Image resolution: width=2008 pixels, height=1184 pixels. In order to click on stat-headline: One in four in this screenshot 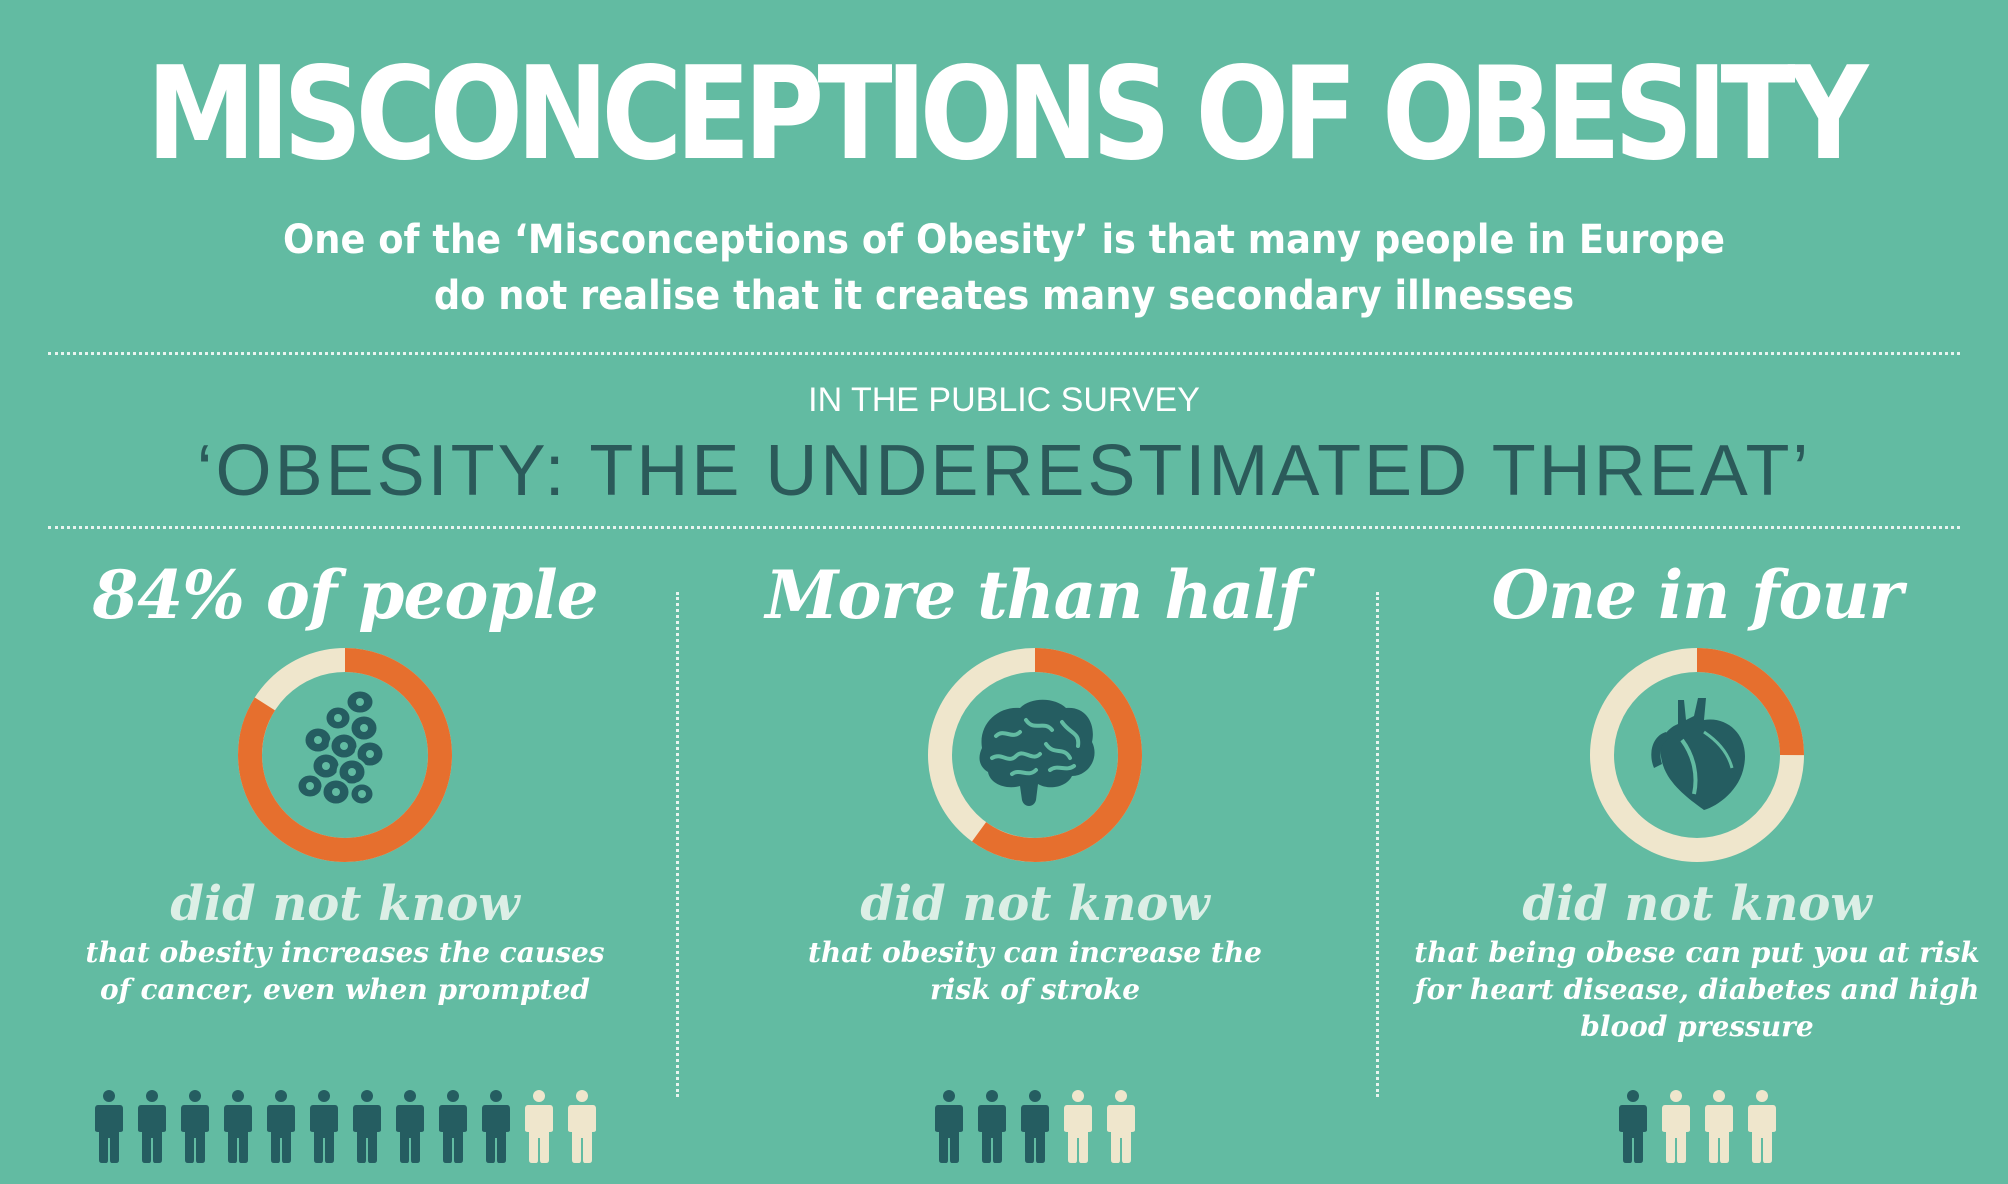, I will do `click(1697, 595)`.